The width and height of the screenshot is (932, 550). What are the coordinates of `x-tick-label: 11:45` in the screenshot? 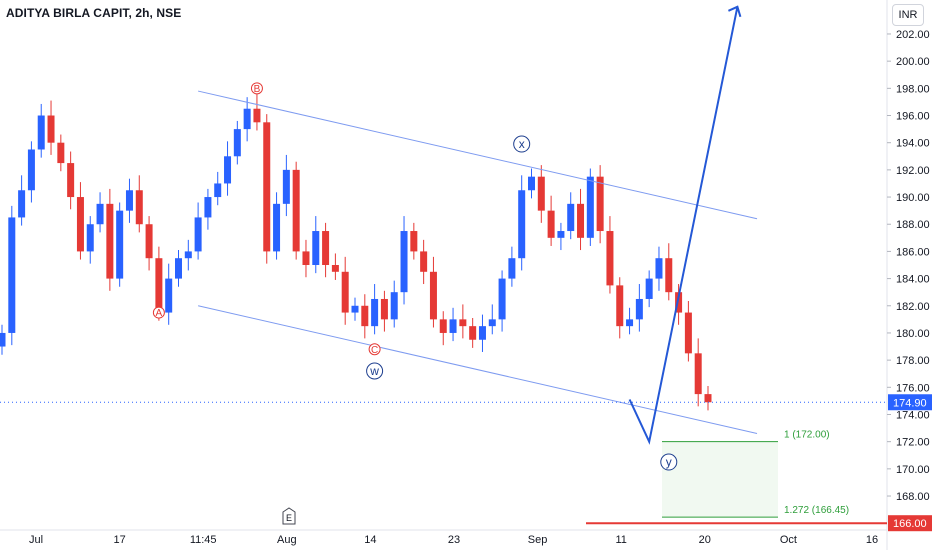 It's located at (203, 540).